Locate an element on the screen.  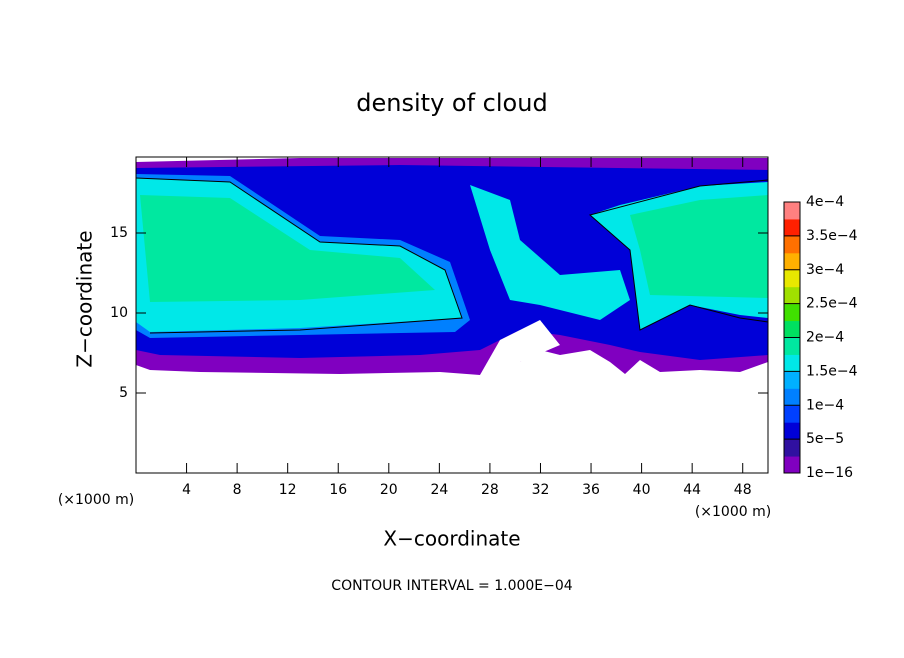
x-tick-label: 32 is located at coordinates (541, 490).